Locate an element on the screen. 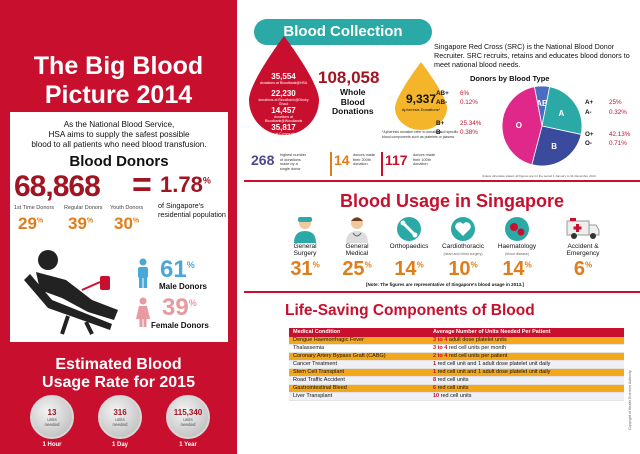  table-row: Liver Transplant 10 red cell units is located at coordinates (456, 396).